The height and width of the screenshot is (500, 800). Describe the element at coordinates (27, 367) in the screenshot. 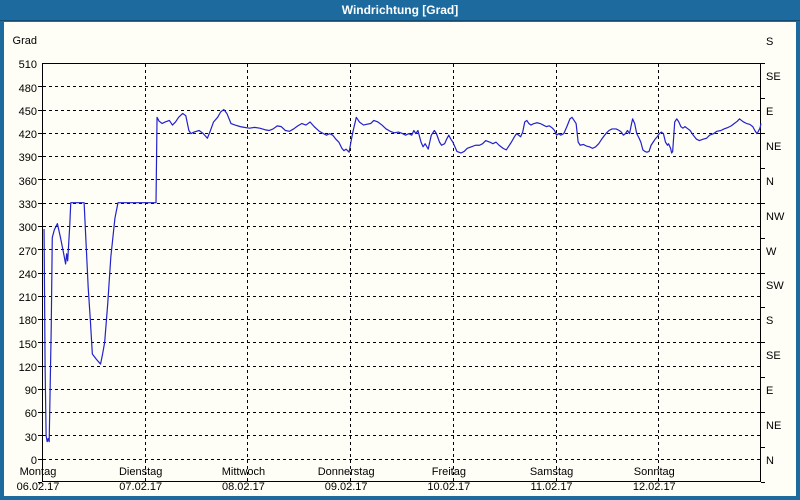

I see `y-tick-label: 120` at that location.